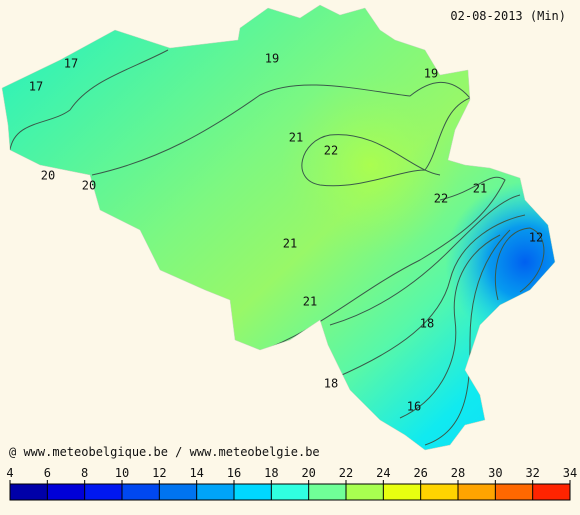 The image size is (580, 515). I want to click on colorbar-tick-label: 26, so click(420, 473).